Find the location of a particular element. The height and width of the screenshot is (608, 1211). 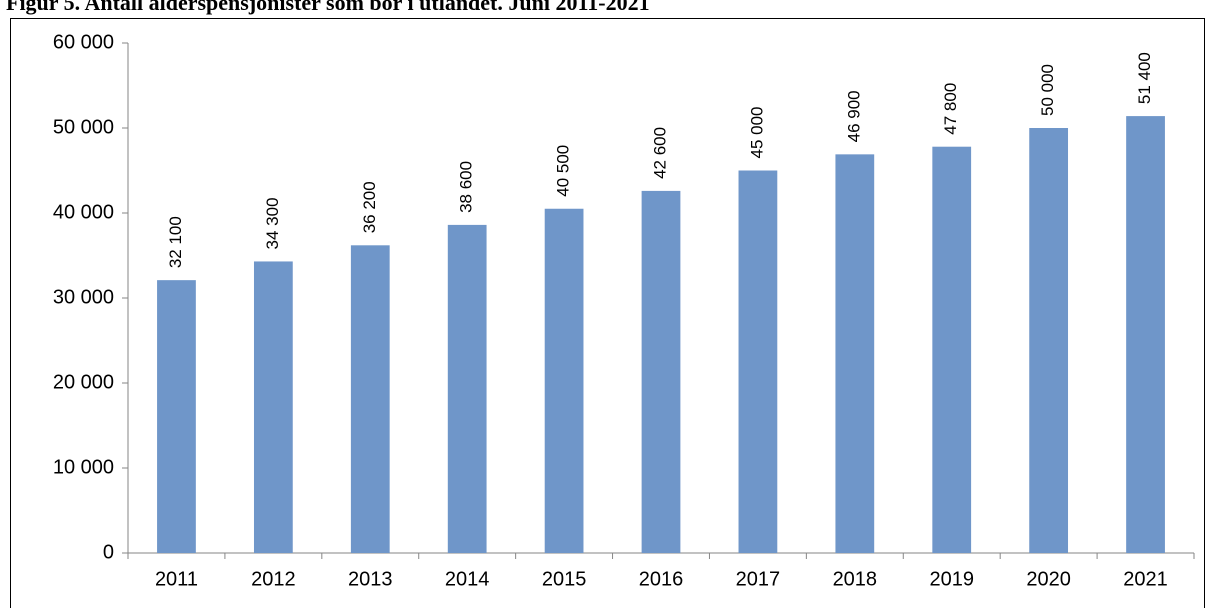

data-label: 34 300 is located at coordinates (272, 223).